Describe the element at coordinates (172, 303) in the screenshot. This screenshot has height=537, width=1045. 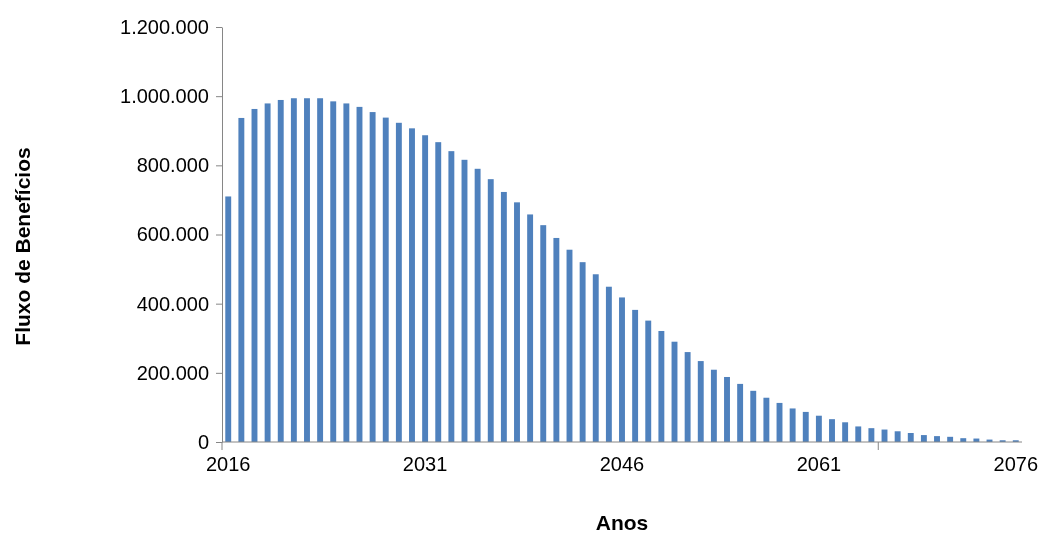
I see `y-tick-label: 400.000` at that location.